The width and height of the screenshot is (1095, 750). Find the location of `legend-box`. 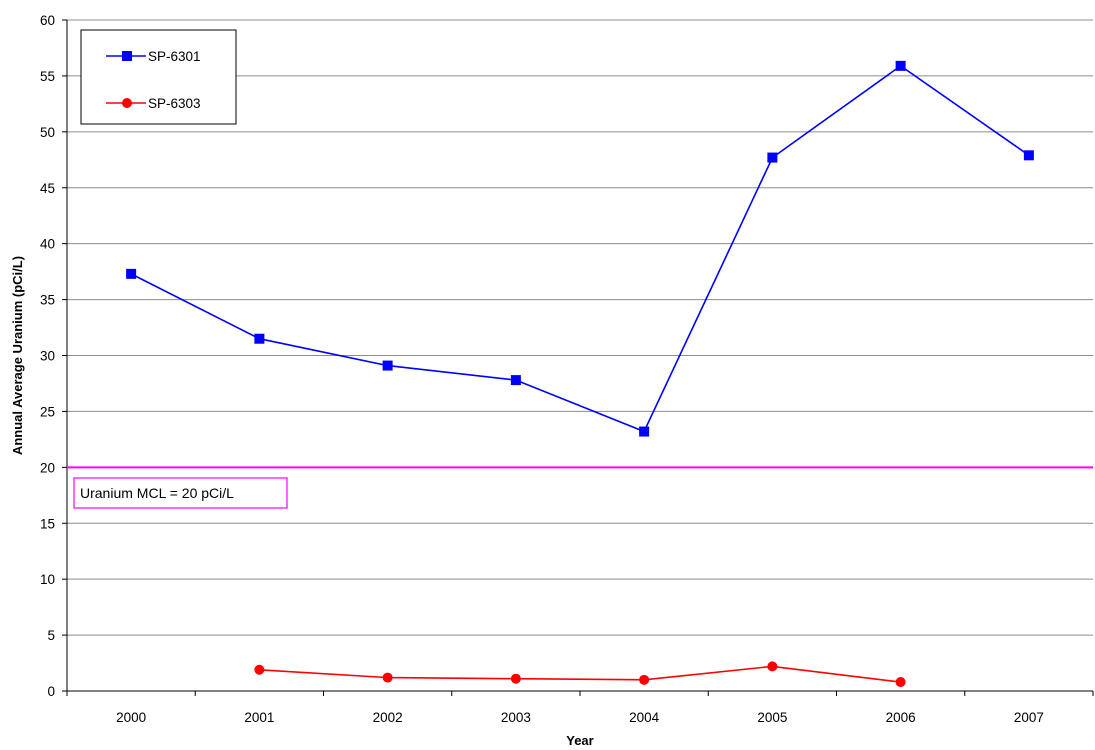

legend-box is located at coordinates (158, 77).